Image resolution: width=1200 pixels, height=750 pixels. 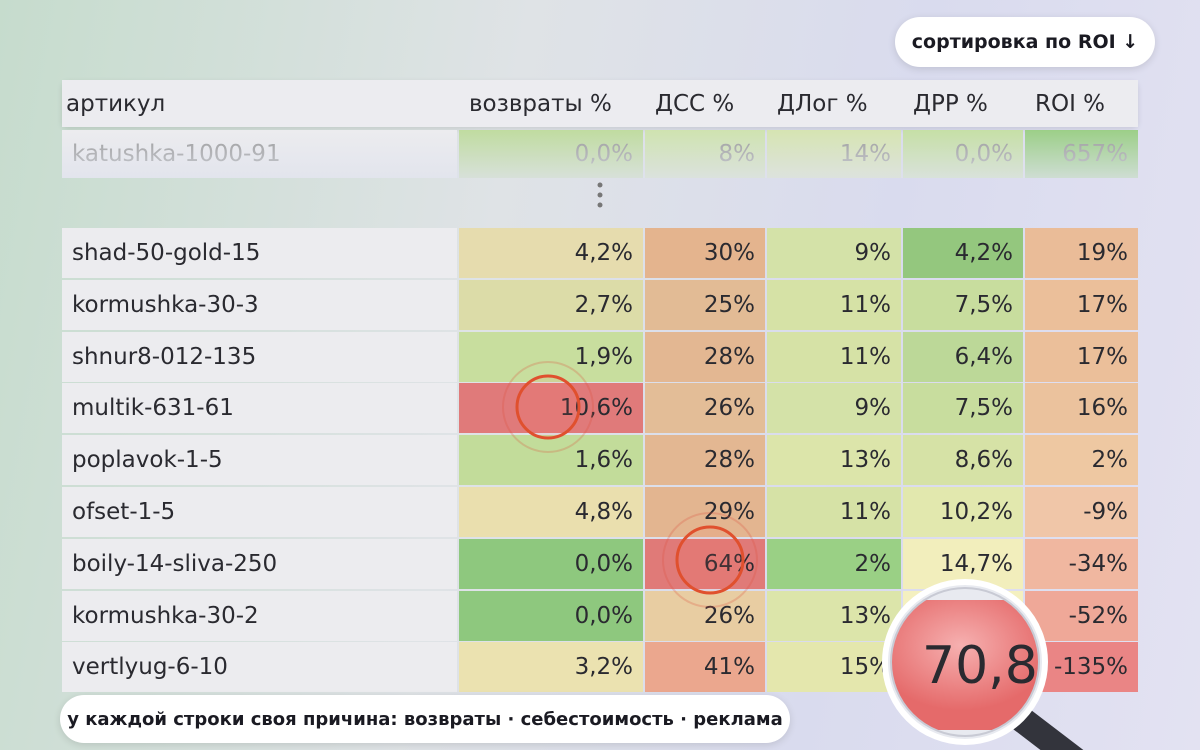 What do you see at coordinates (963, 460) in the screenshot?
I see `value-cell: 8,6%` at bounding box center [963, 460].